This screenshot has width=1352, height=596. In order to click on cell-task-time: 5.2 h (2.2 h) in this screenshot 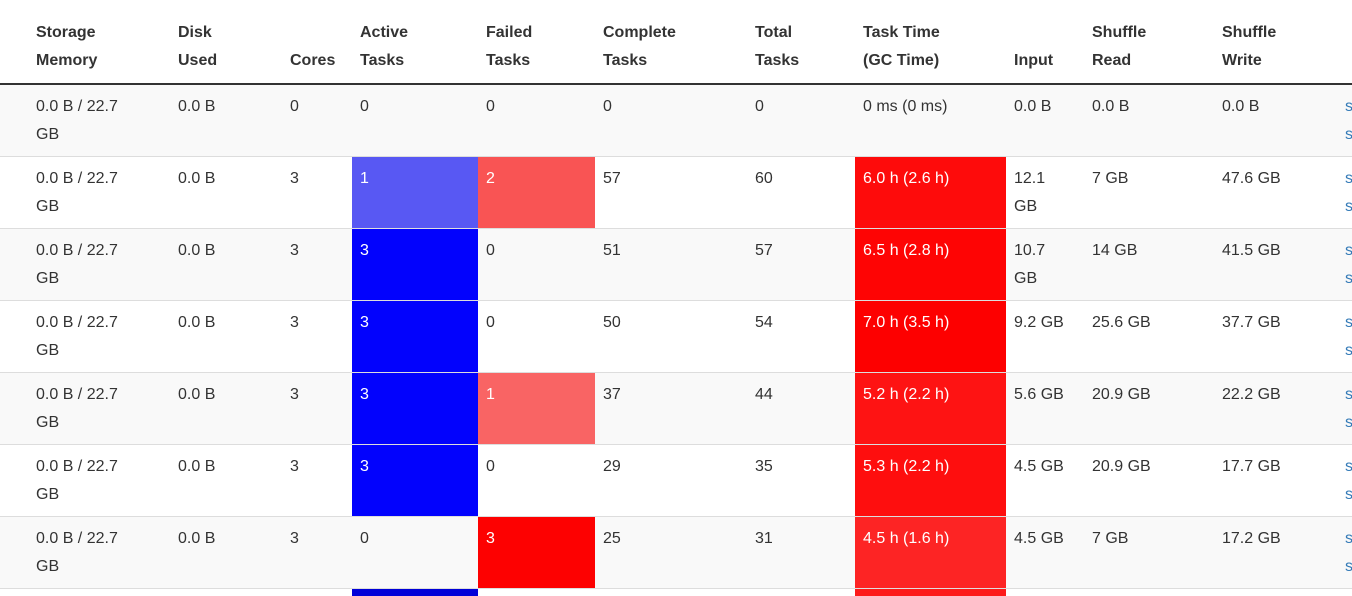, I will do `click(930, 408)`.